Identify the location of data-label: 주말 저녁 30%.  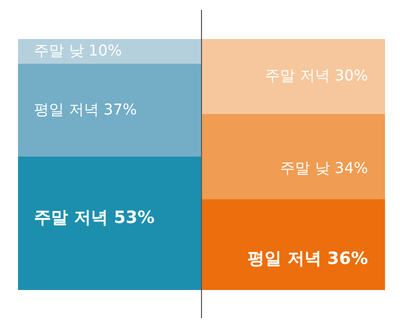
(316, 75).